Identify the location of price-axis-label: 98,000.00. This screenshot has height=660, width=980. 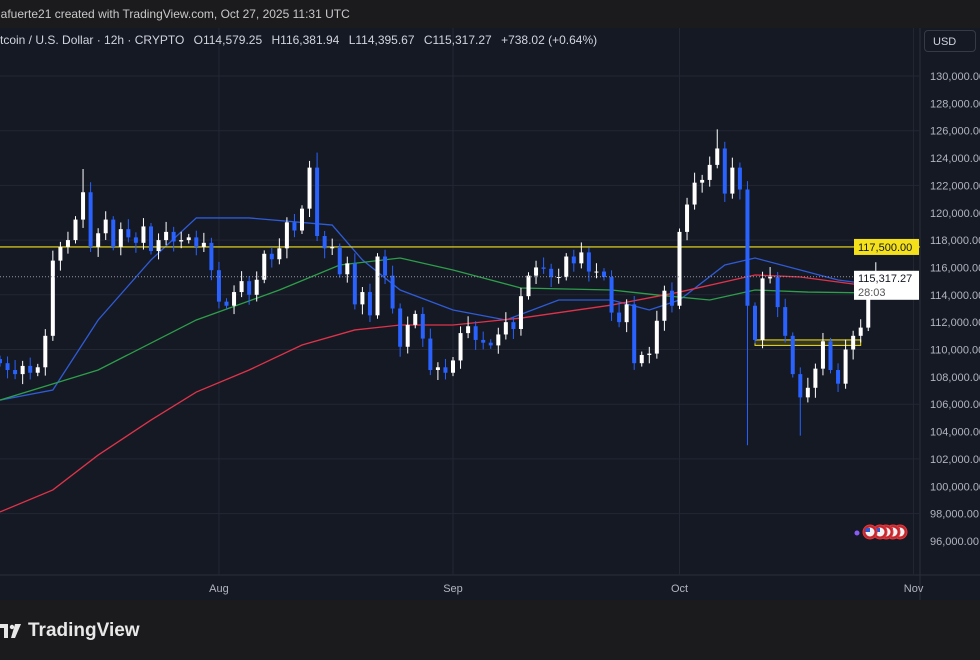
(954, 515).